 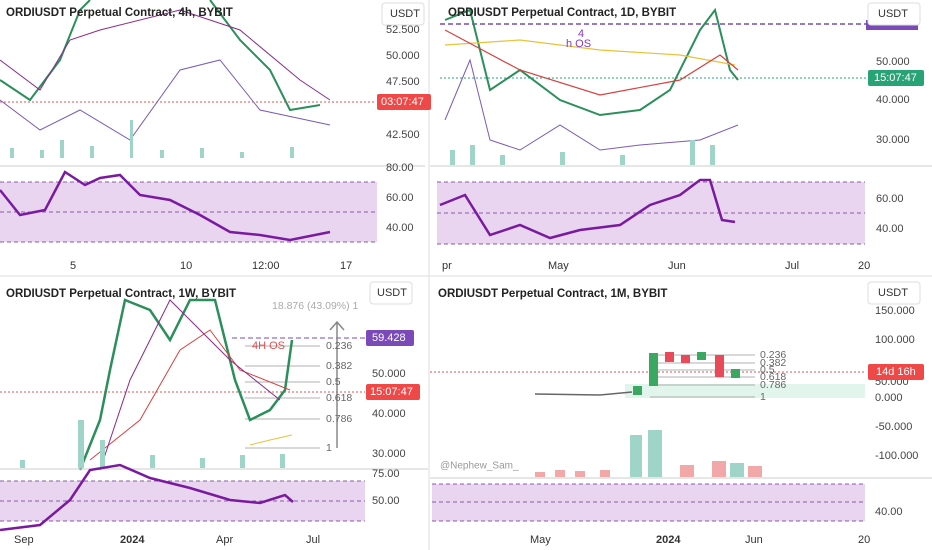 I want to click on price-tag-text: 14d 16h, so click(x=896, y=372).